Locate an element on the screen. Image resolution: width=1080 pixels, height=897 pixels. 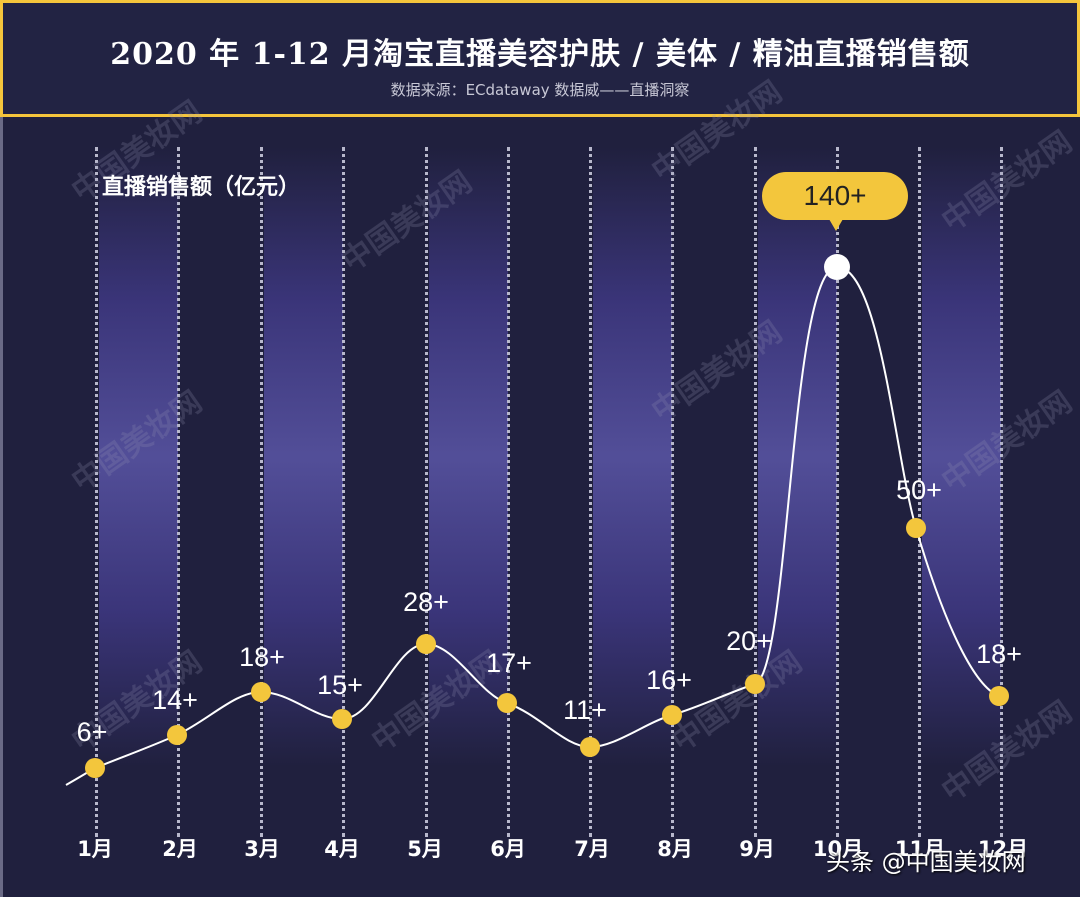
x-label-5: 5月 is located at coordinates (425, 849).